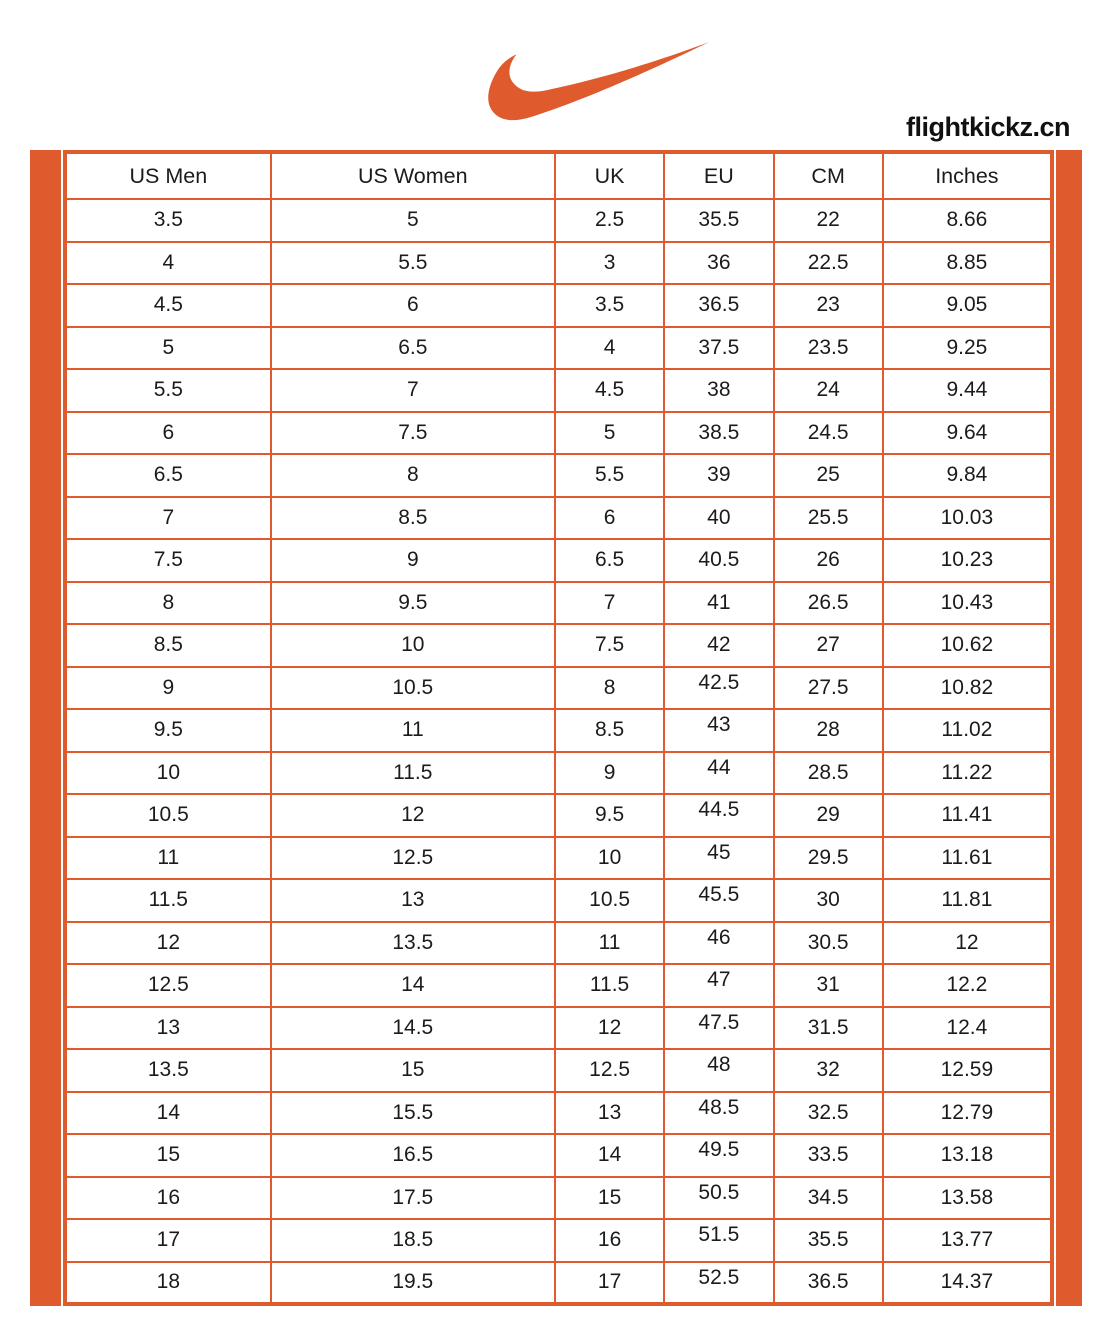 The image size is (1100, 1337). What do you see at coordinates (828, 1282) in the screenshot?
I see `table-cell: 36.5` at bounding box center [828, 1282].